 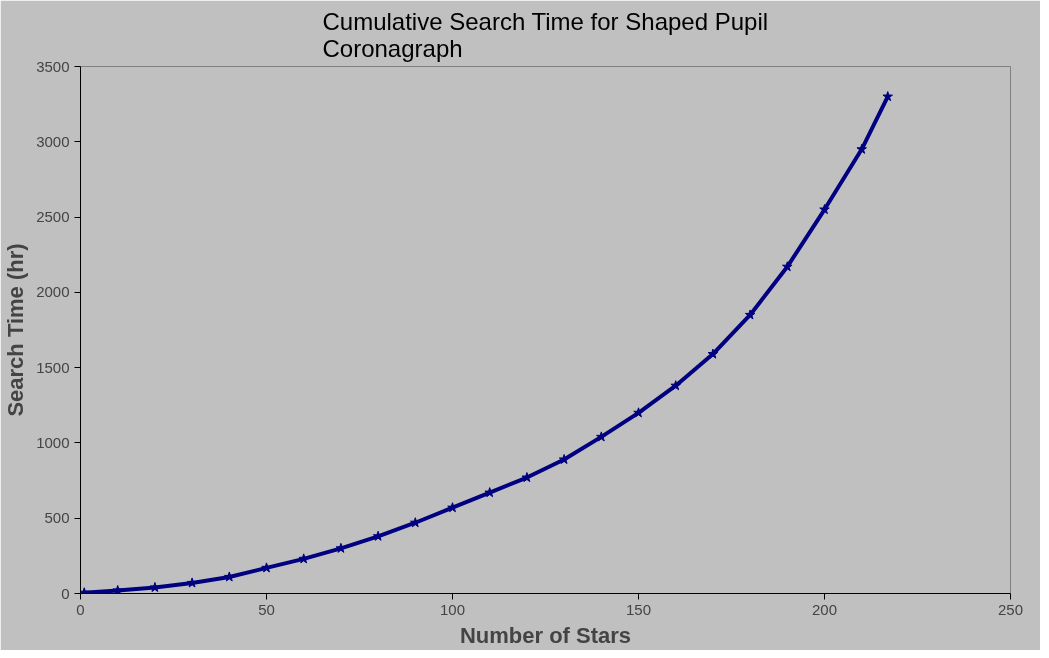 I want to click on x-axis-title: Number of Stars, so click(x=545, y=635).